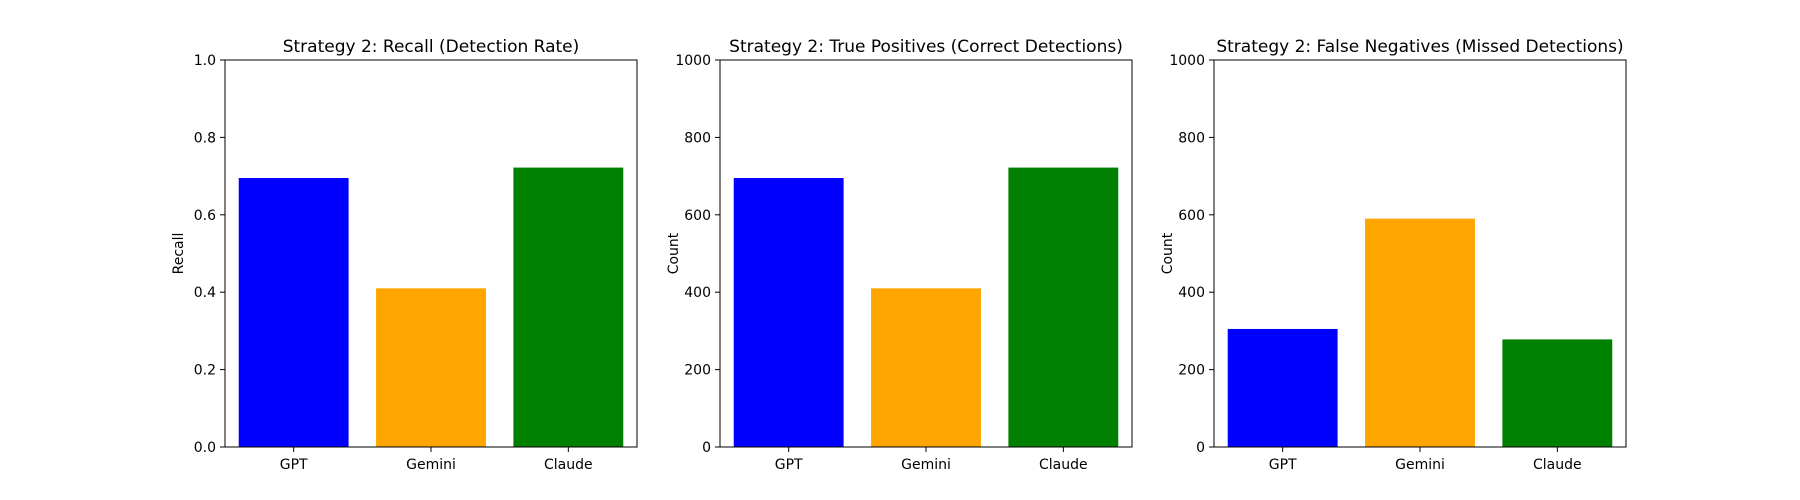 This screenshot has height=500, width=1800. What do you see at coordinates (205, 448) in the screenshot?
I see `y-tick-label: 0.0` at bounding box center [205, 448].